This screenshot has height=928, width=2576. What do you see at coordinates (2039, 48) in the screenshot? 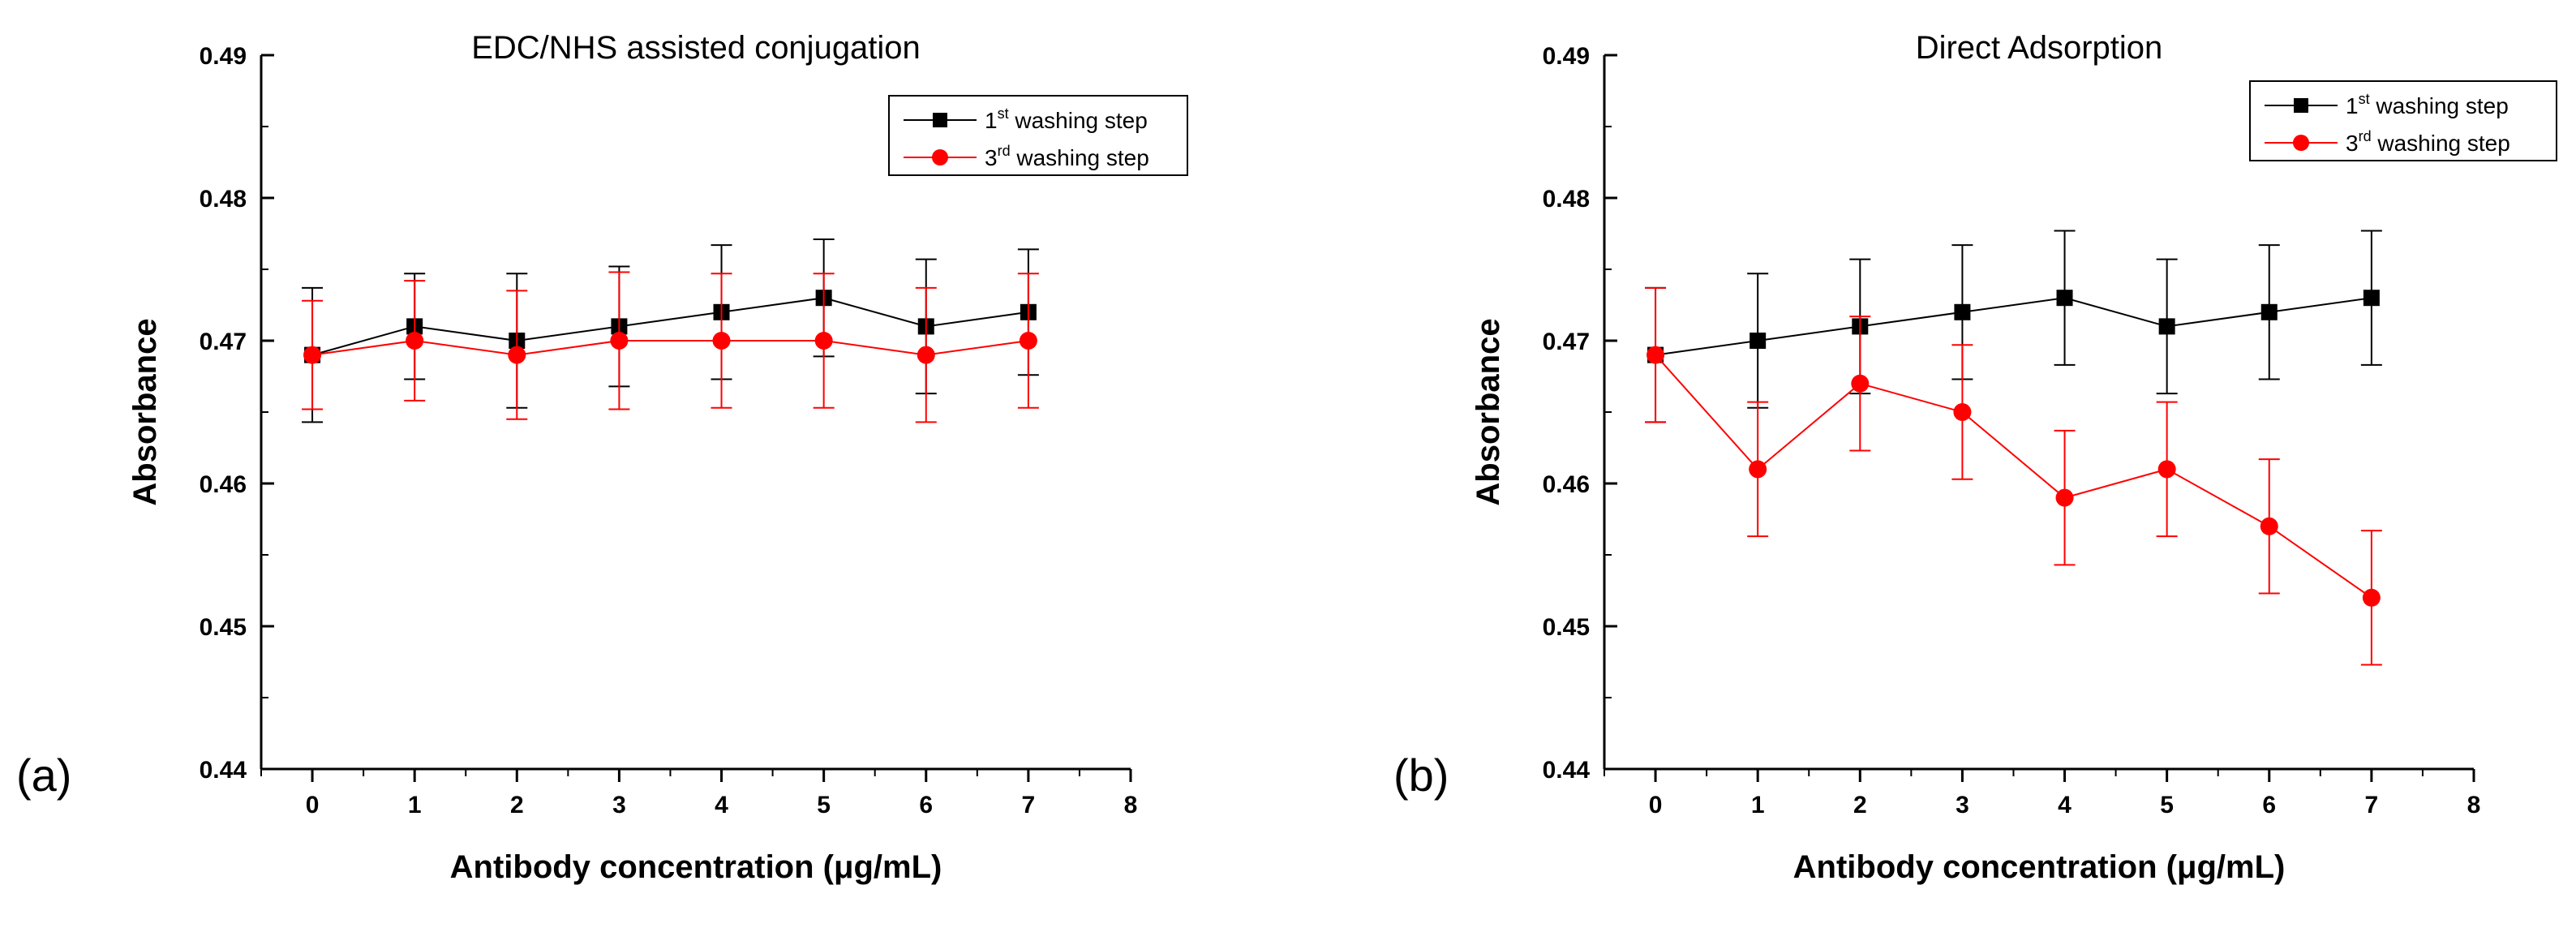
I see `chart-title: Direct Adsorption` at bounding box center [2039, 48].